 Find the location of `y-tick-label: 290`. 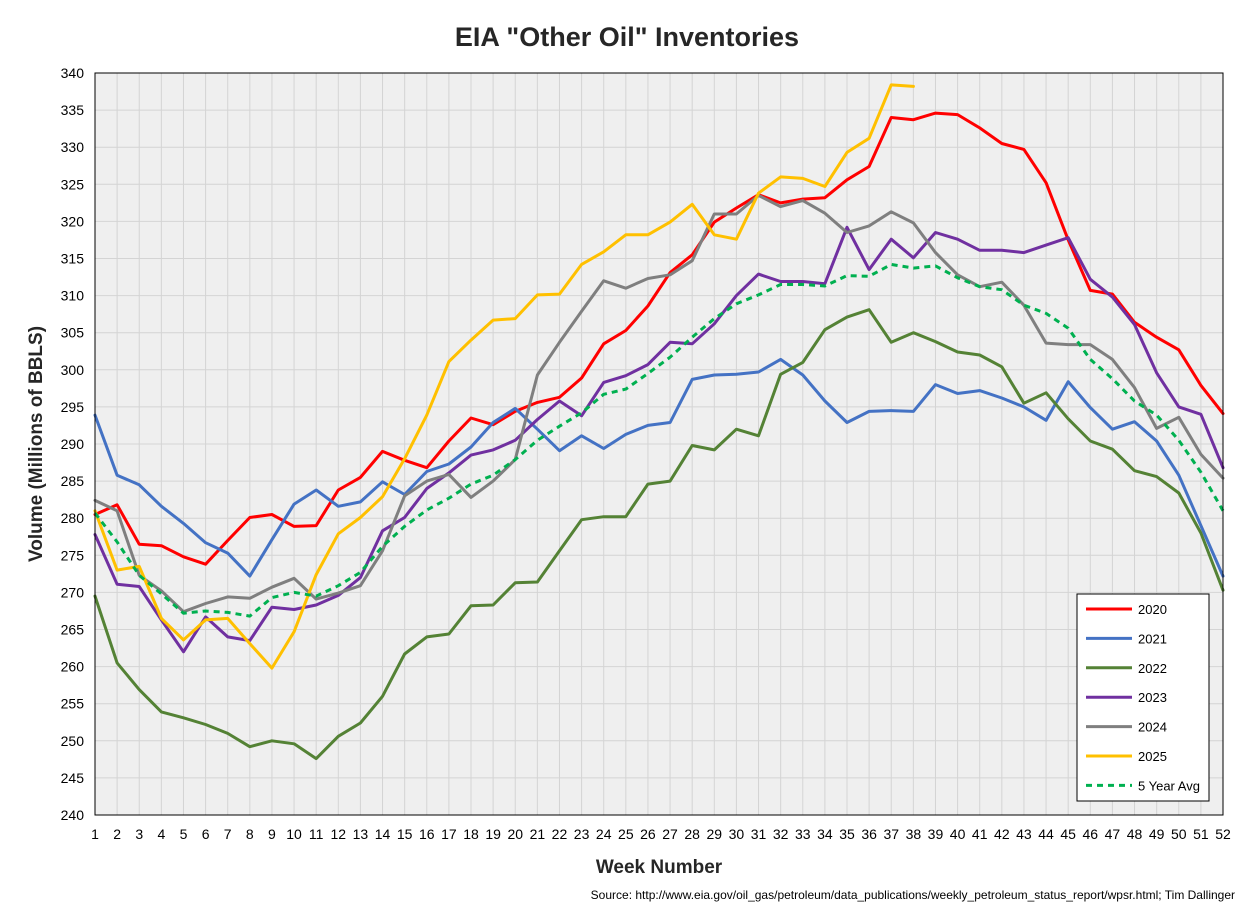

y-tick-label: 290 is located at coordinates (73, 444).